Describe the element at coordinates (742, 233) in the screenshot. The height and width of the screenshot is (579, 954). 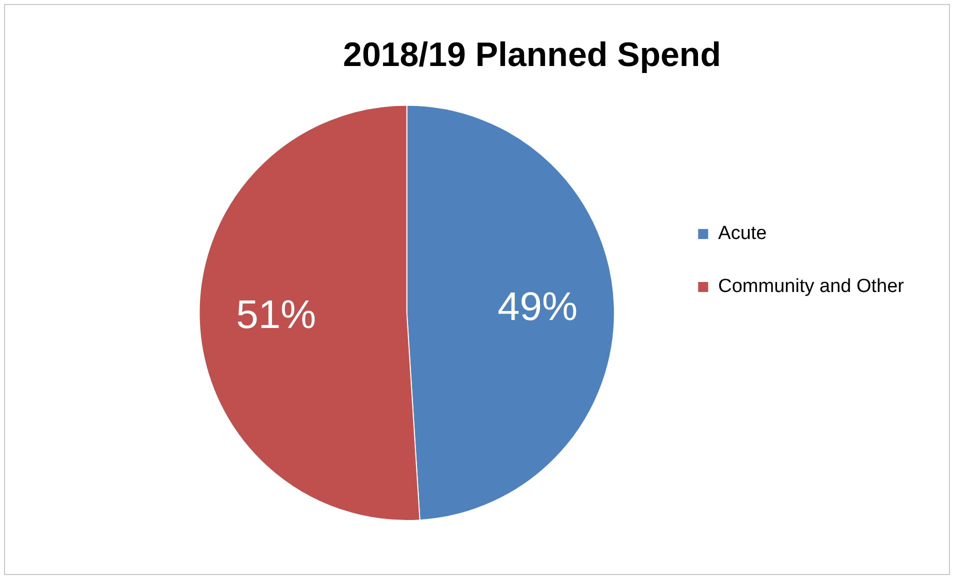
I see `legend-label: Acute` at that location.